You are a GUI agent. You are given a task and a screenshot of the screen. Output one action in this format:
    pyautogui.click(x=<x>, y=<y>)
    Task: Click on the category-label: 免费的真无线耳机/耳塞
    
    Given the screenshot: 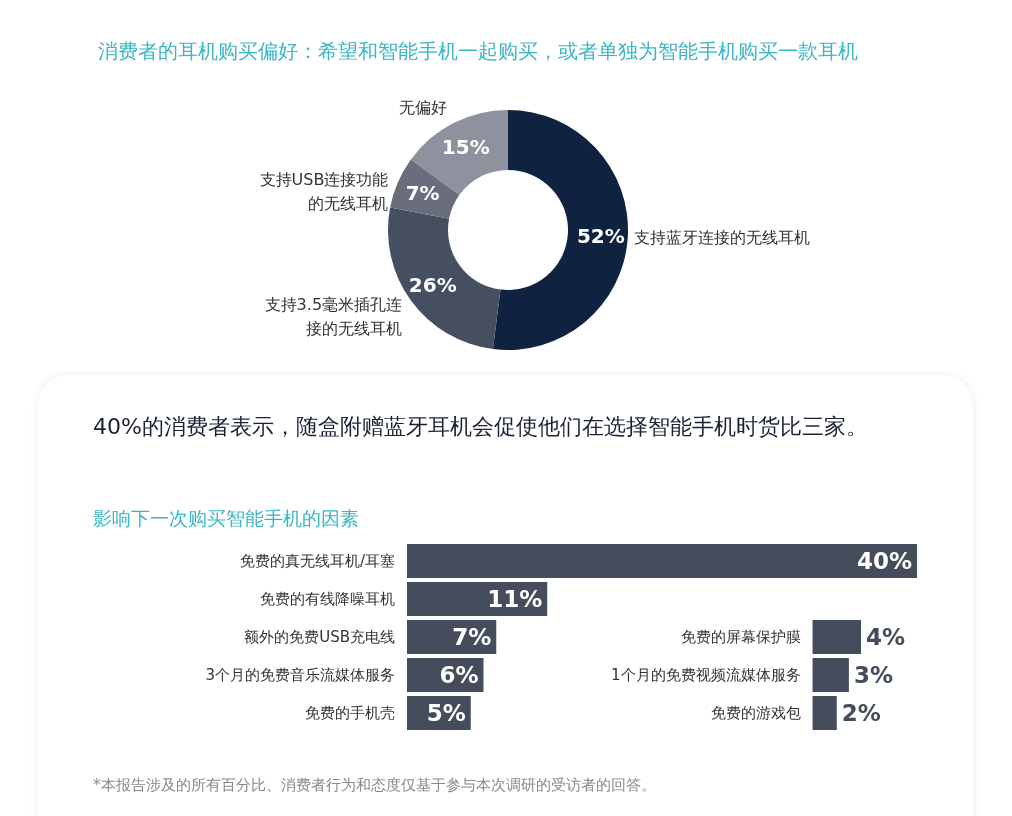 What is the action you would take?
    pyautogui.click(x=317, y=561)
    